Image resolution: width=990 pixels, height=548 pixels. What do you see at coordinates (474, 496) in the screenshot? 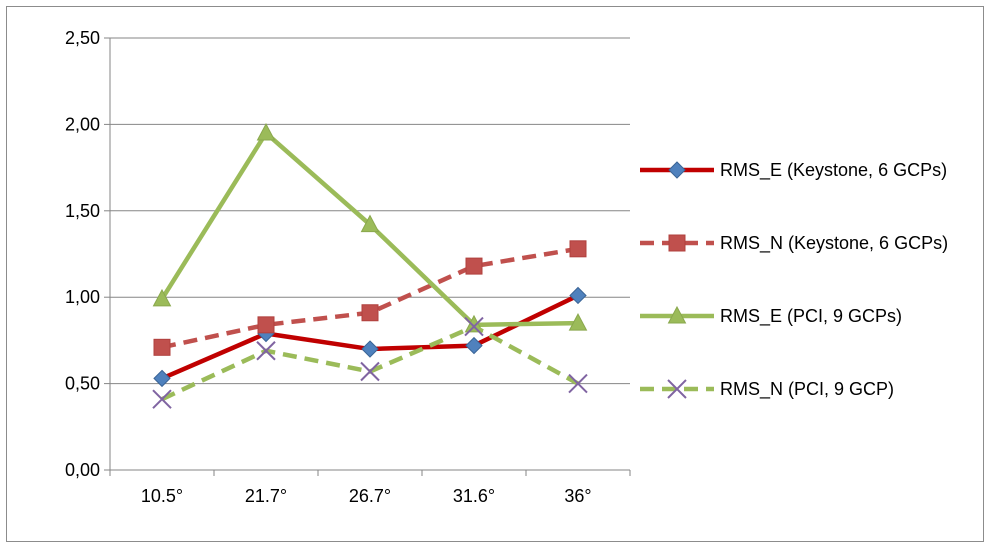
I see `x-tick-label: 31.6°` at bounding box center [474, 496].